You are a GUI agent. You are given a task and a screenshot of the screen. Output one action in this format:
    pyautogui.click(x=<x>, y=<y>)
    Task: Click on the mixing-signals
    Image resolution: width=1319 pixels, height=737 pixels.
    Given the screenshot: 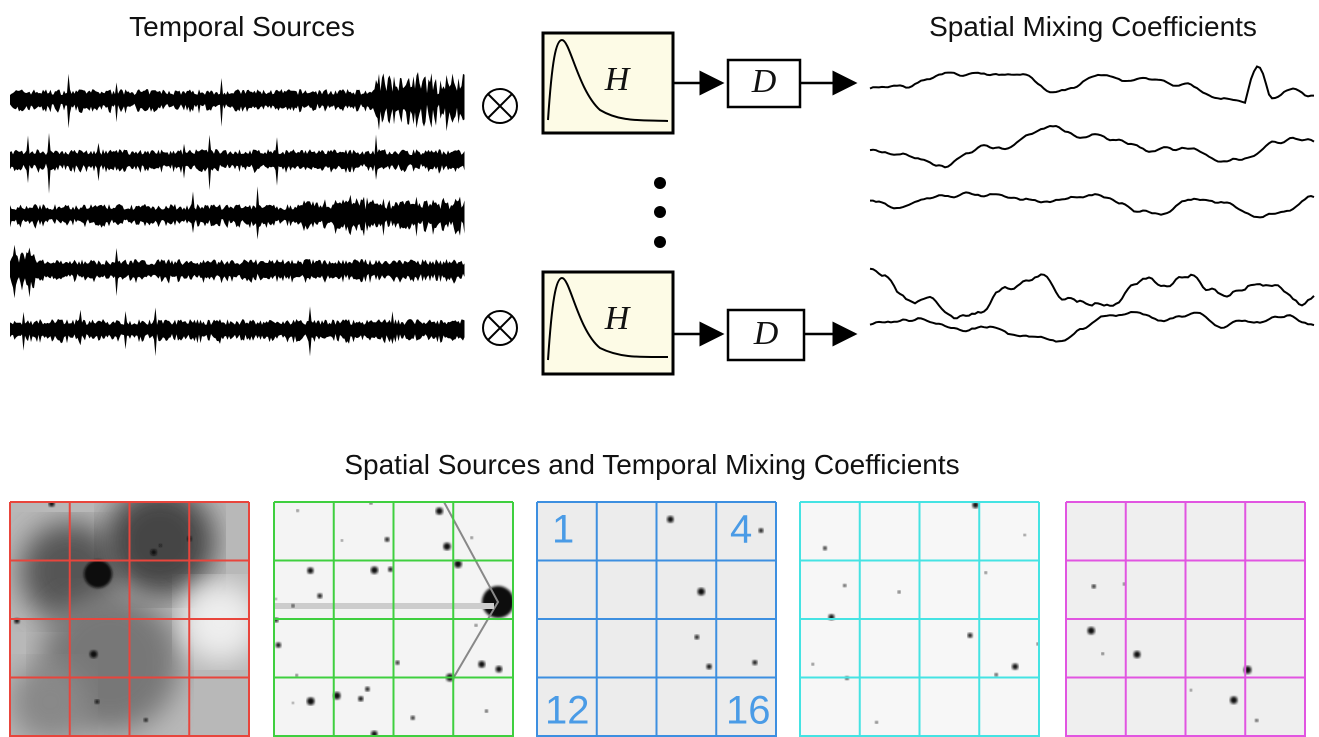 What is the action you would take?
    pyautogui.click(x=1092, y=204)
    